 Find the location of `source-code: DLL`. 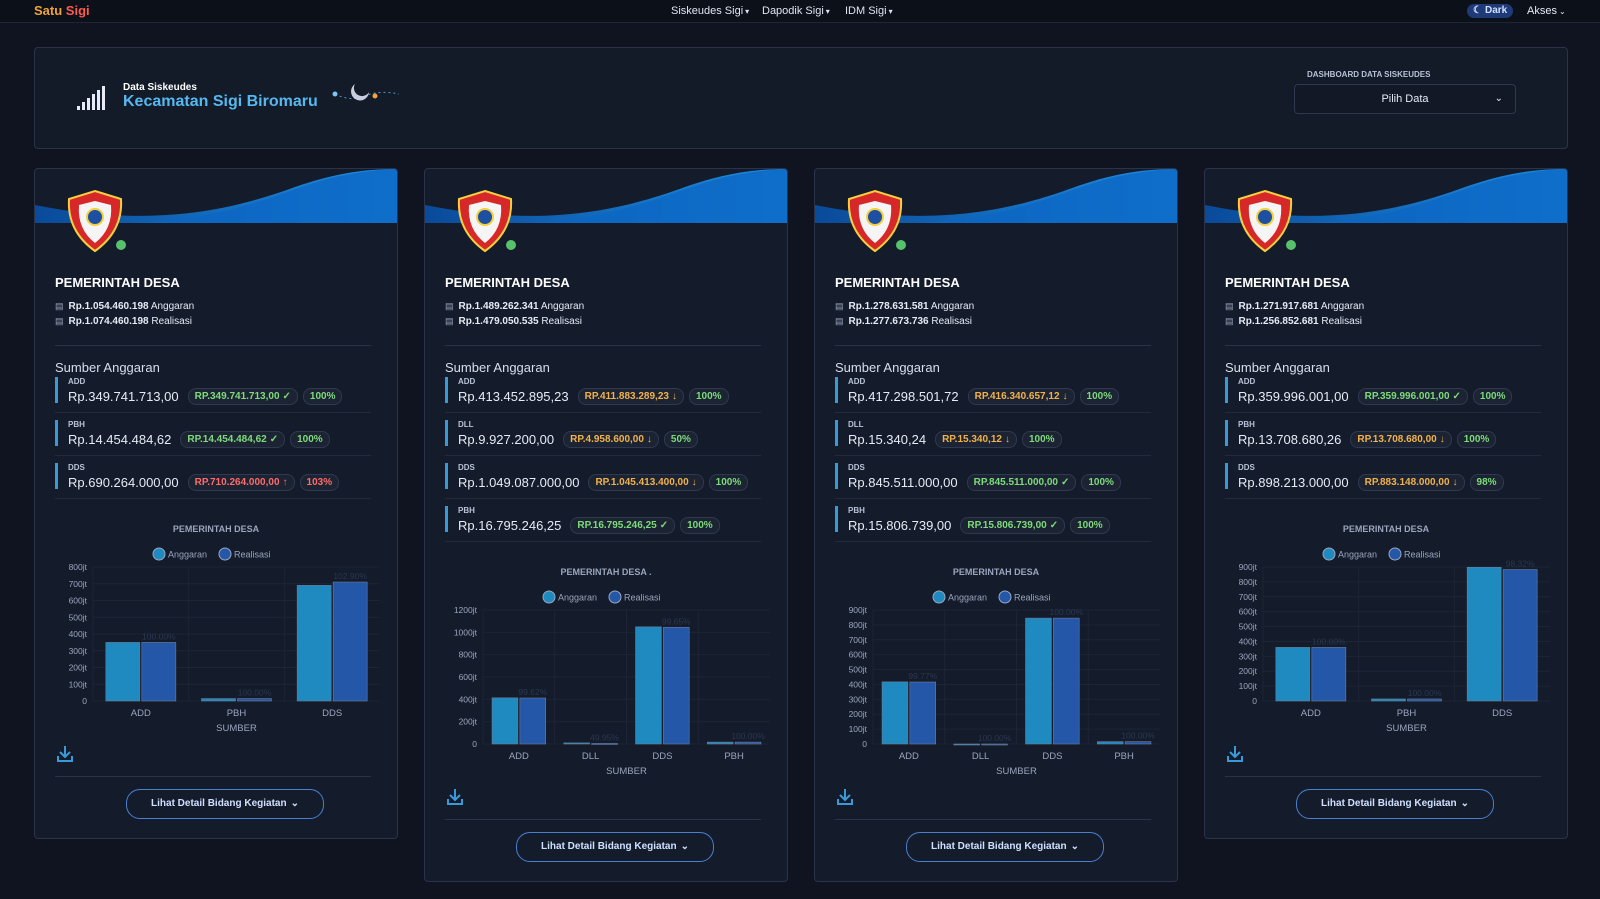

source-code: DLL is located at coordinates (466, 424).